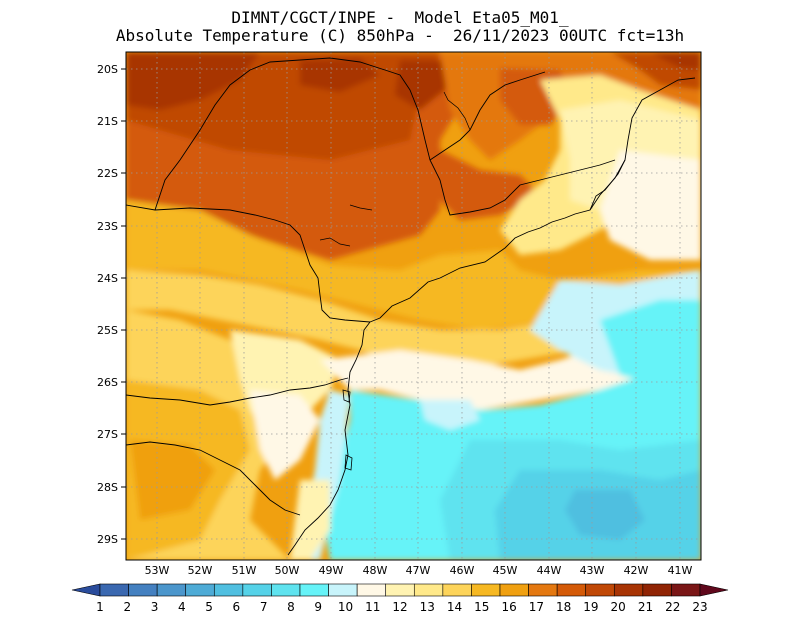  What do you see at coordinates (100, 607) in the screenshot?
I see `colorbar-label: 1` at bounding box center [100, 607].